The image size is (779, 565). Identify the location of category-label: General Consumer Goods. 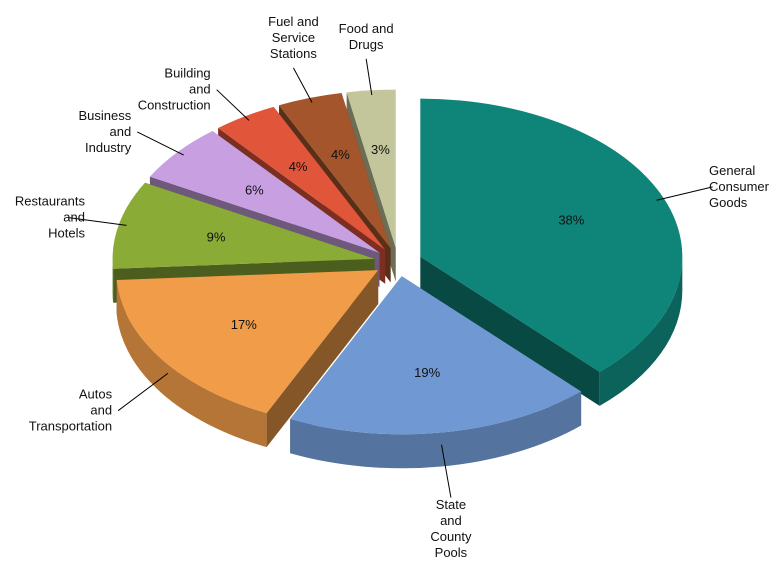
(739, 186).